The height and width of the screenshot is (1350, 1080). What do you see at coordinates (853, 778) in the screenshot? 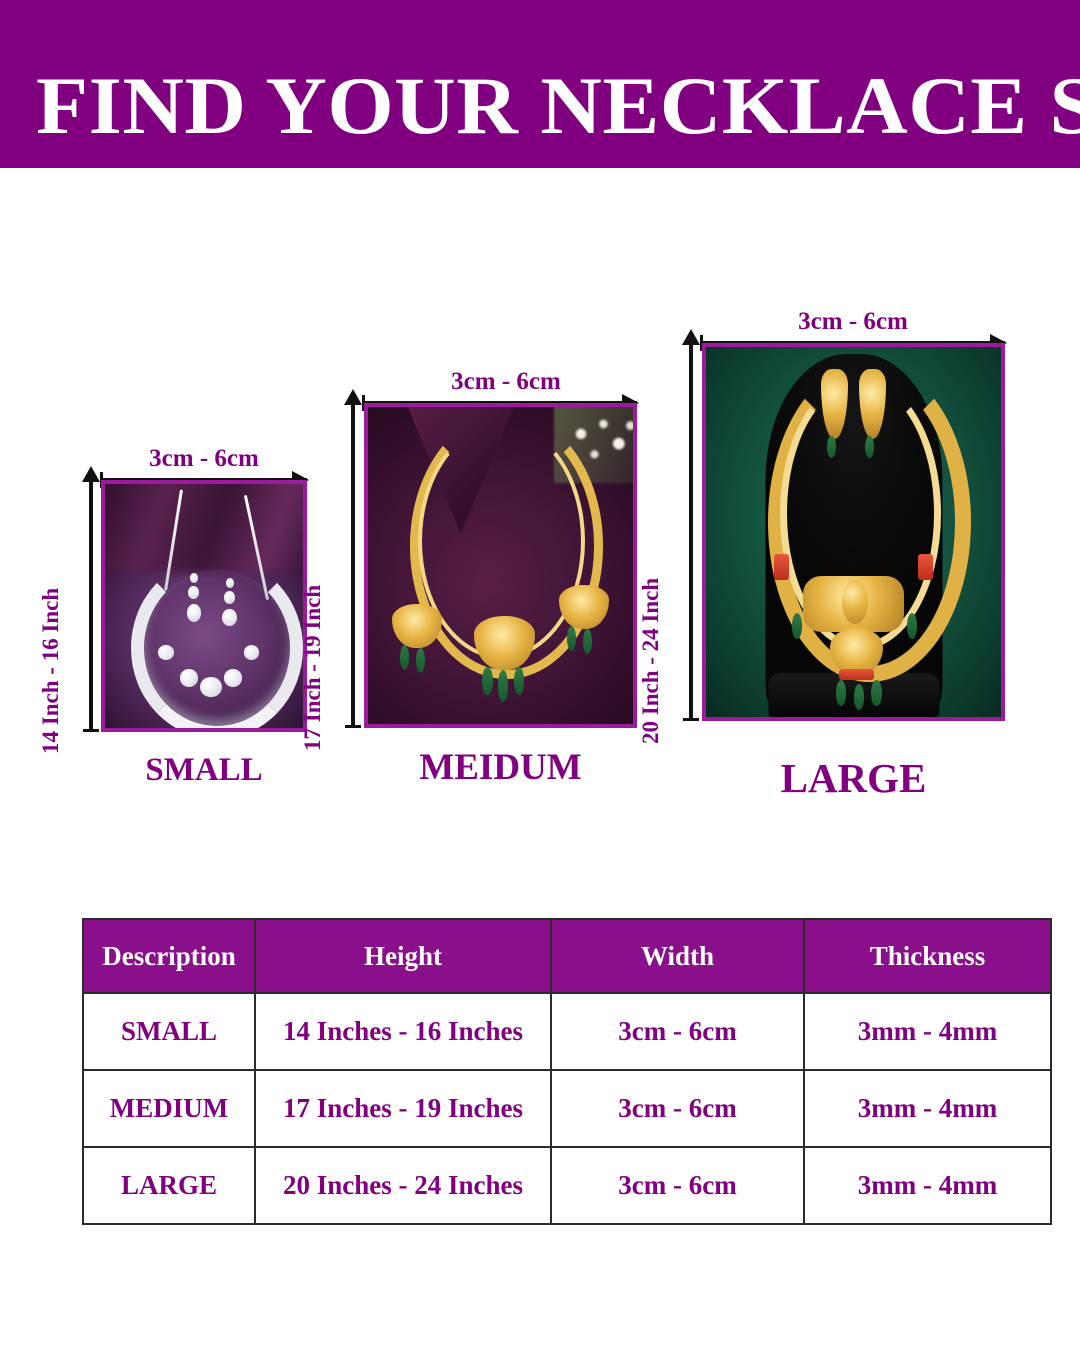
I see `large-caption: LARGE` at bounding box center [853, 778].